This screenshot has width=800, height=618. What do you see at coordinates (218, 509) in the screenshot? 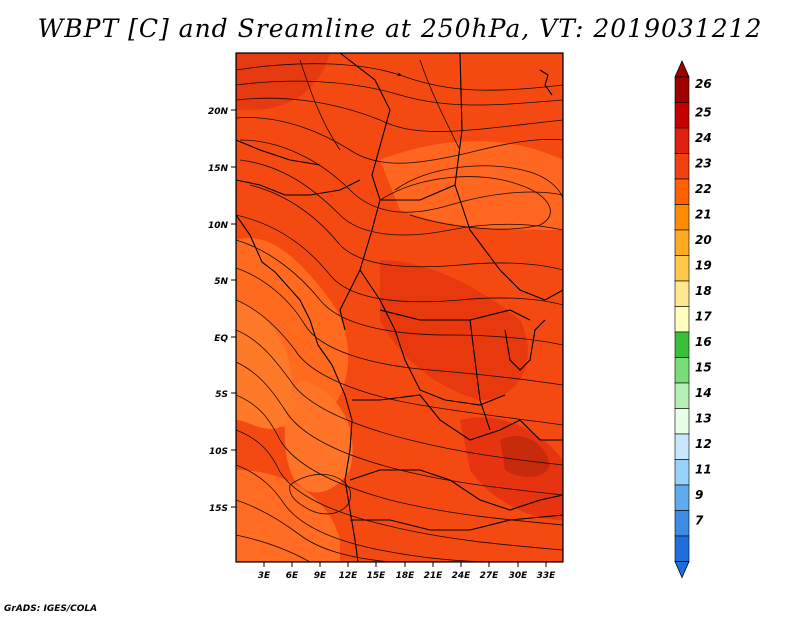
I see `lat-tick-label: 15S` at bounding box center [218, 509].